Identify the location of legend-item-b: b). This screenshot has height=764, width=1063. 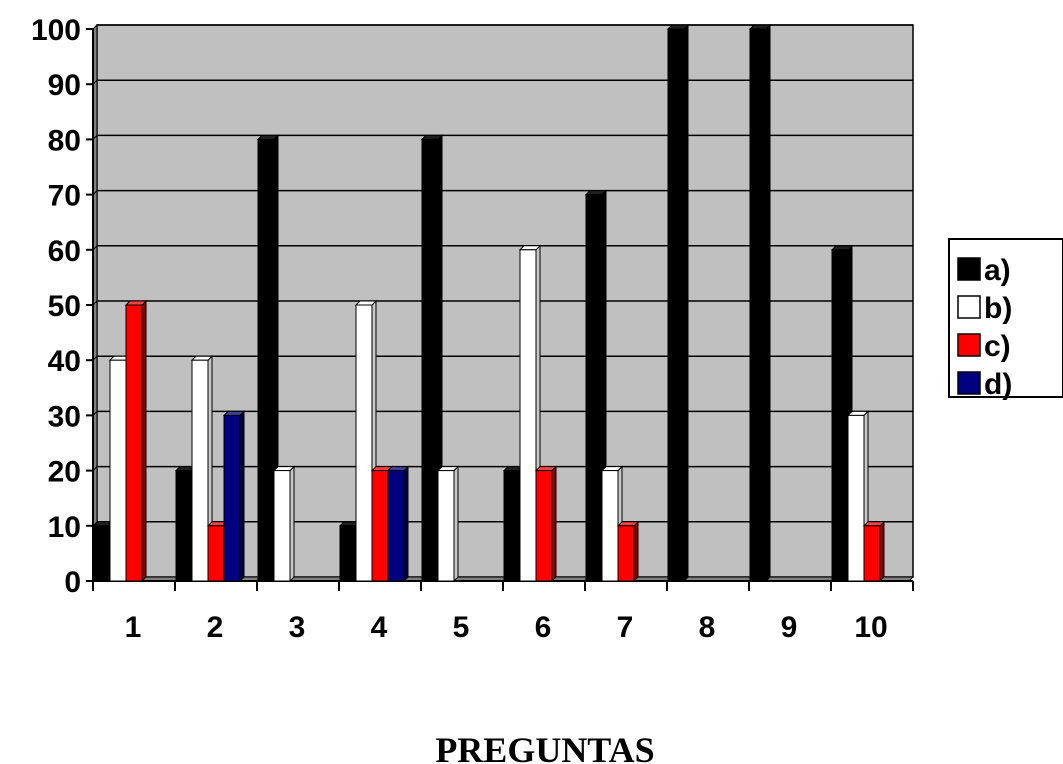
(984, 308).